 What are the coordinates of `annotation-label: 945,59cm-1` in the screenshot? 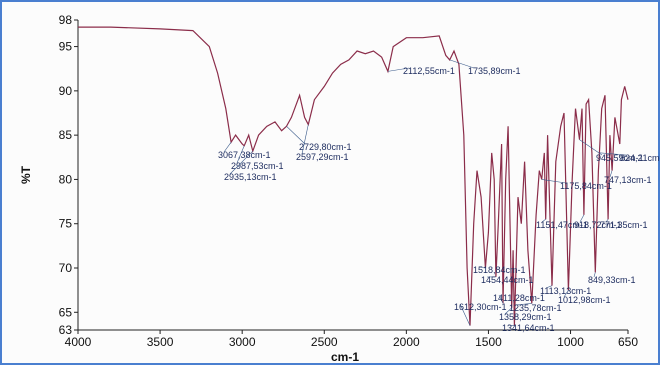 It's located at (620, 158).